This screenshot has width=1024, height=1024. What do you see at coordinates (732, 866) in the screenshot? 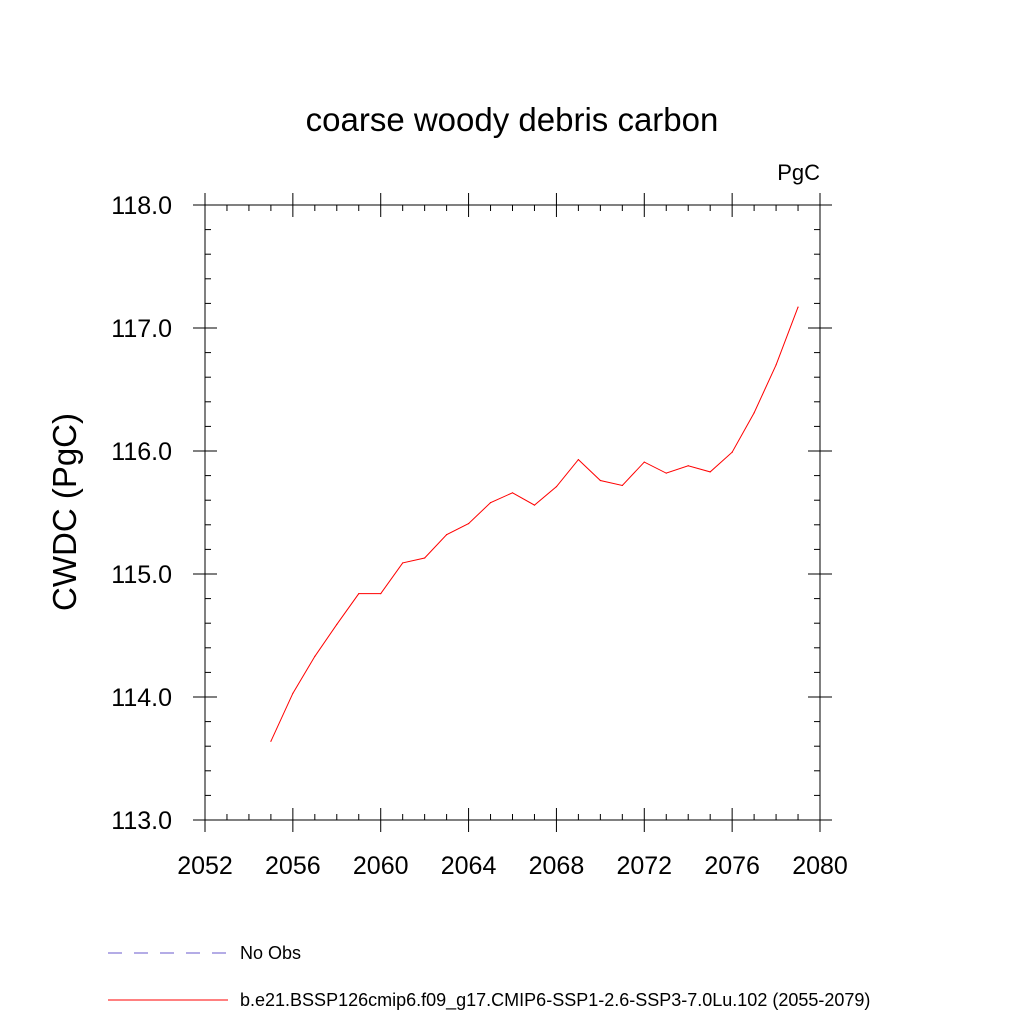
I see `x-tick-label: 2076` at bounding box center [732, 866].